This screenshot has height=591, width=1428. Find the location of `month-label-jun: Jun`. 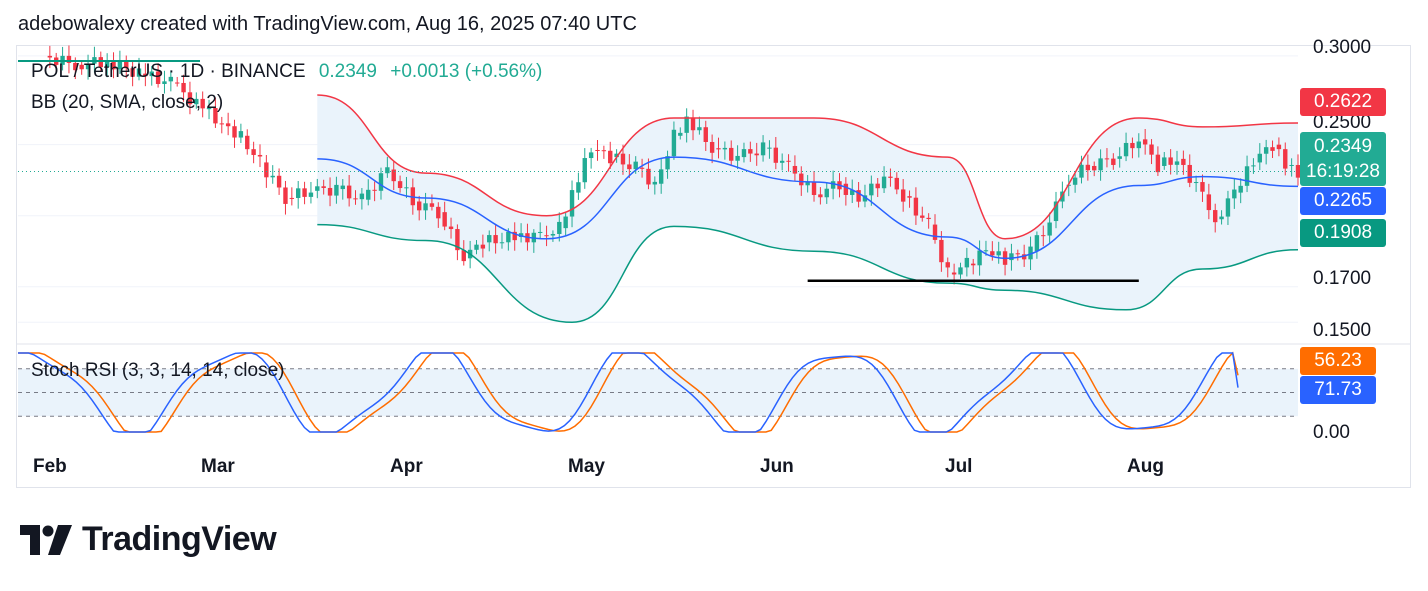

month-label-jun: Jun is located at coordinates (777, 466).